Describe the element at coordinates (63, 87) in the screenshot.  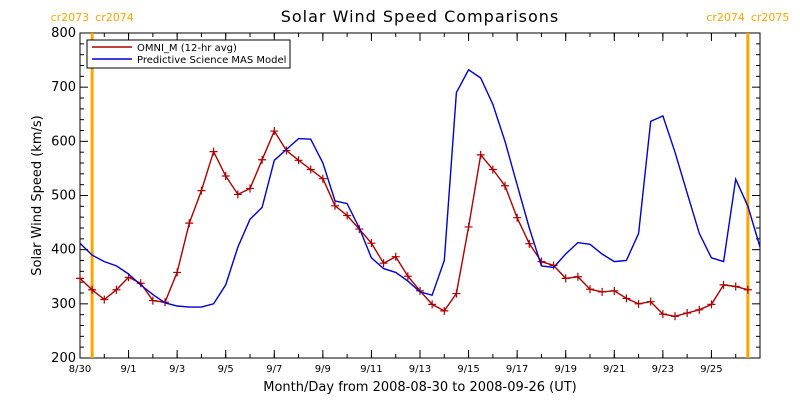
I see `y-tick-label: 700` at that location.